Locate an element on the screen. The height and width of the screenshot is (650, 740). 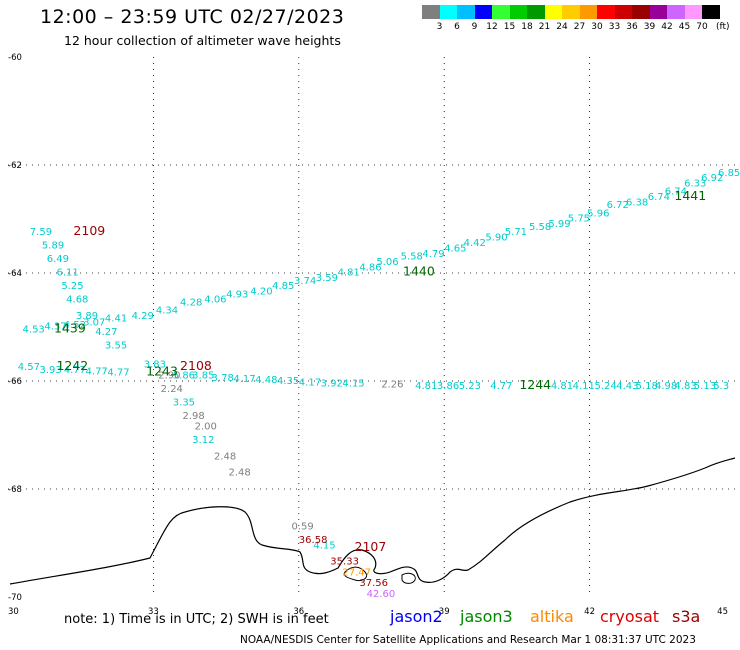
wave-height-label: 4.34 is located at coordinates (167, 311).